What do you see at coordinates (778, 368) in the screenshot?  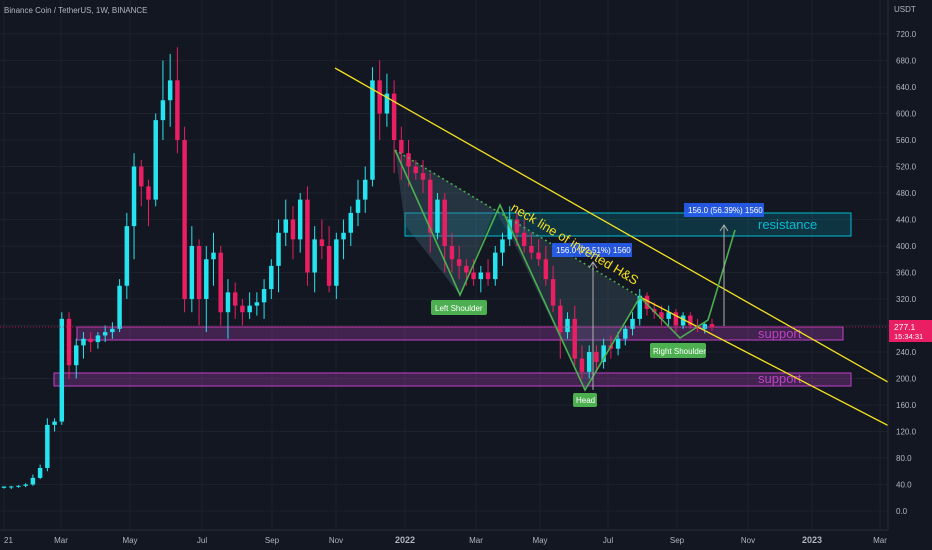 I see `lower-trendline` at bounding box center [778, 368].